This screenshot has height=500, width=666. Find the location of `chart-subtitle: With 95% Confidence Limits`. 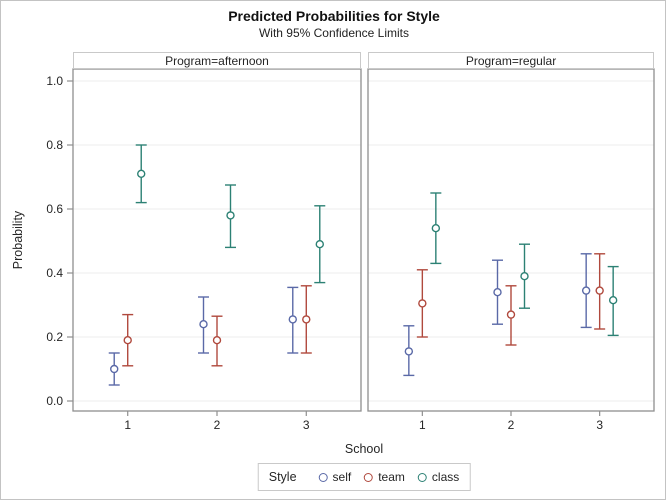

chart-subtitle: With 95% Confidence Limits is located at coordinates (334, 33).